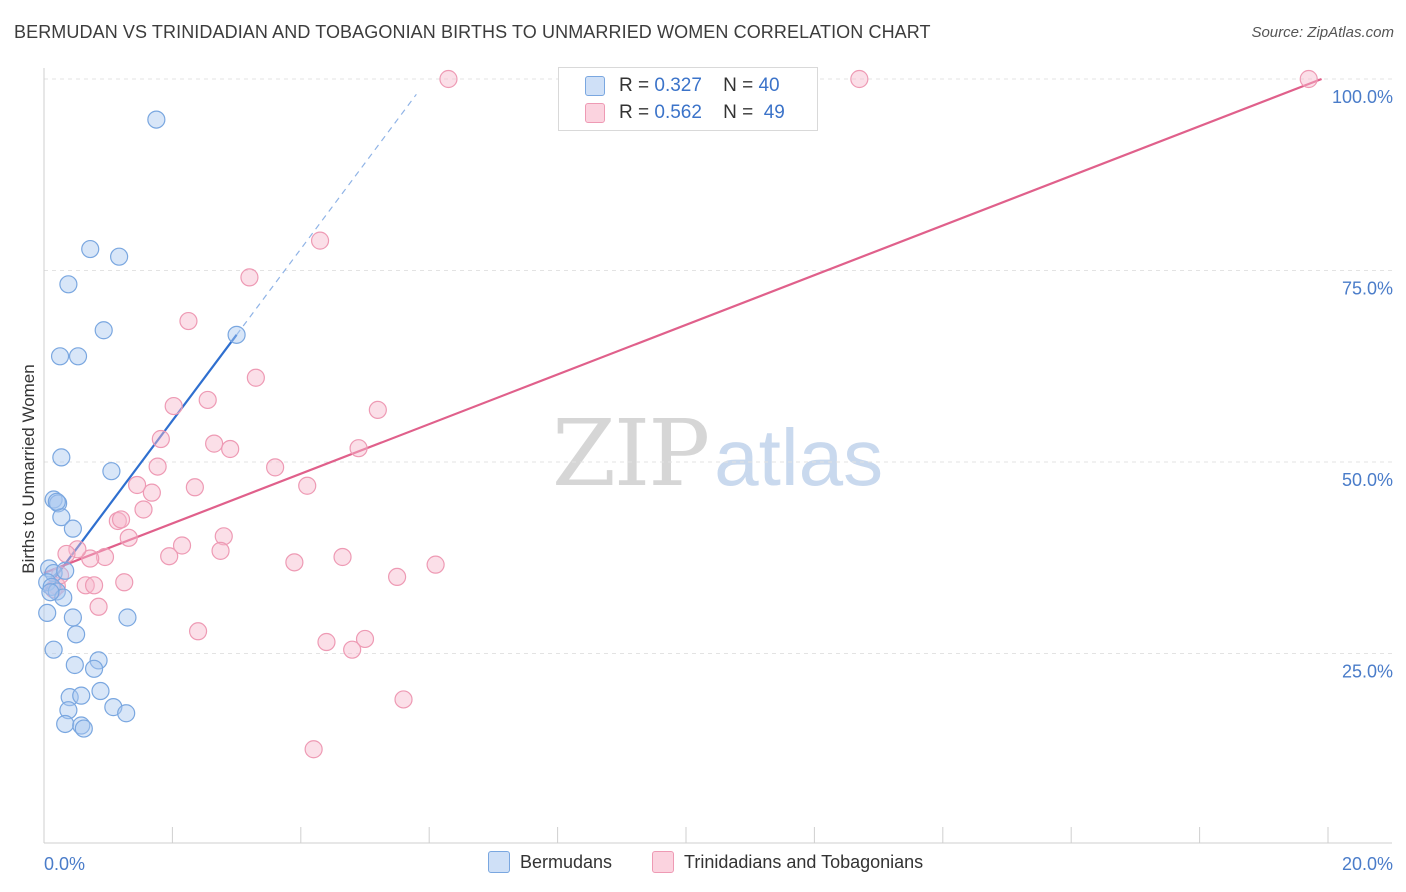 Image resolution: width=1406 pixels, height=892 pixels. I want to click on y-tick-label: 25.0%, so click(1367, 672).